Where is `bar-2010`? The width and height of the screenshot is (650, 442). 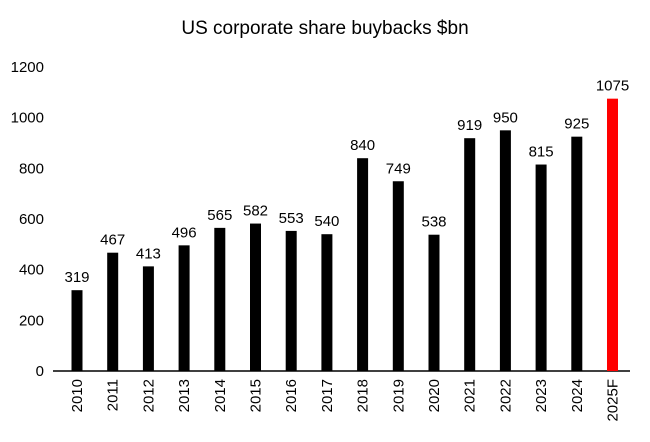 bar-2010 is located at coordinates (77, 330).